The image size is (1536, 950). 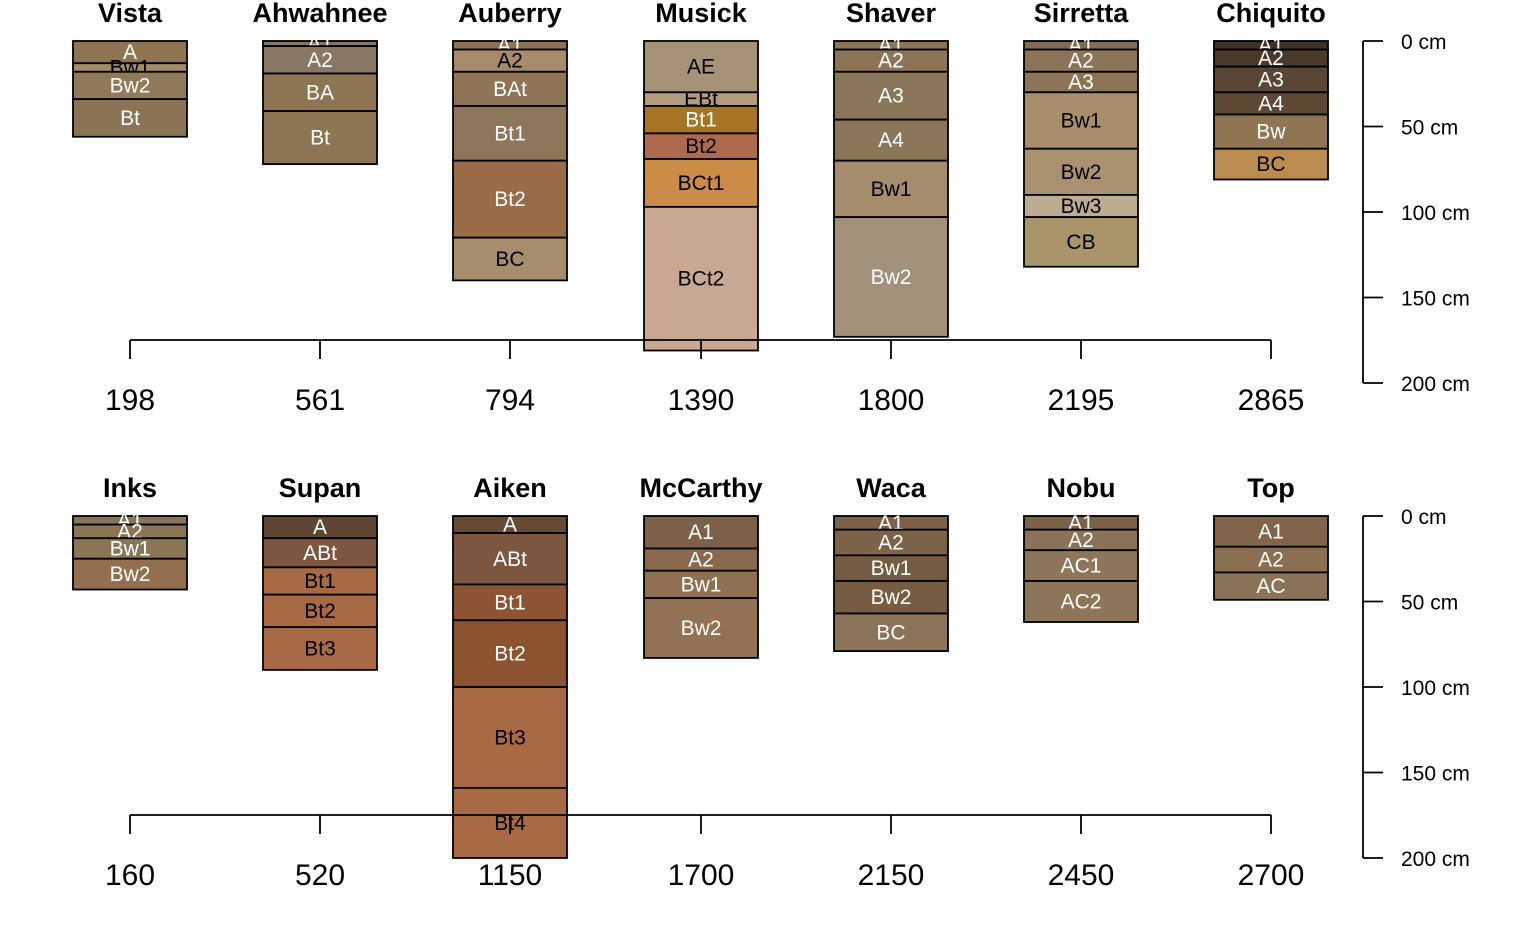 I want to click on profile-name: Chiquito, so click(x=1270, y=14).